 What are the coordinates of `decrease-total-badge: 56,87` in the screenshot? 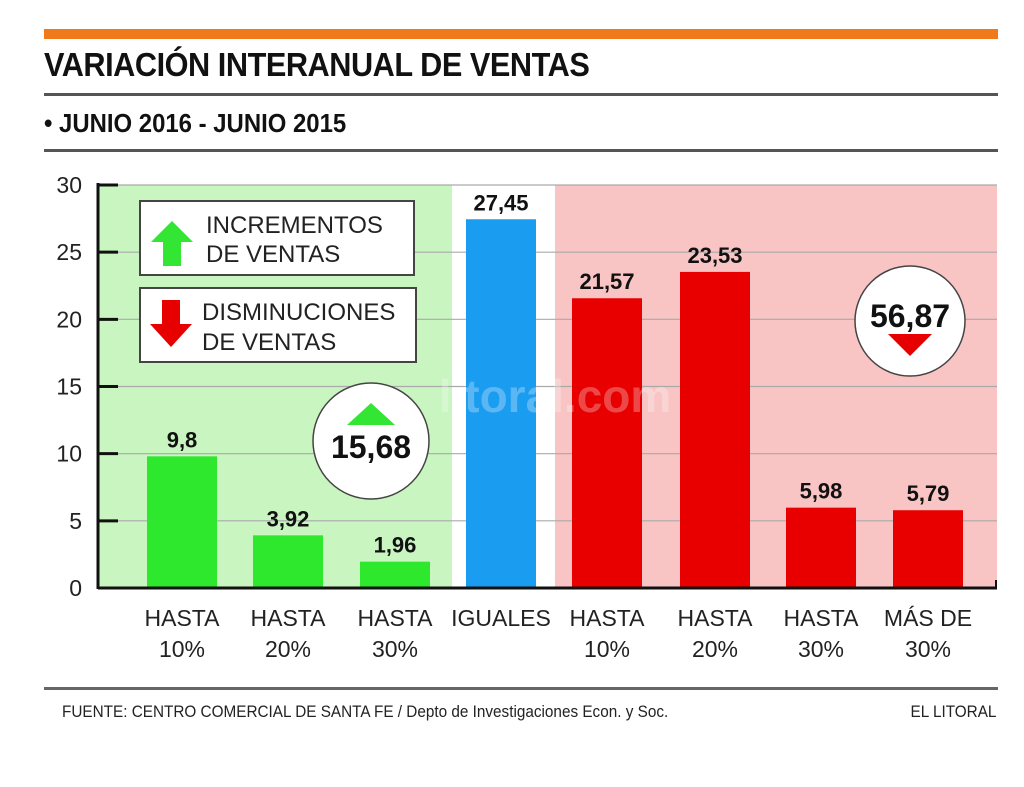 It's located at (910, 321).